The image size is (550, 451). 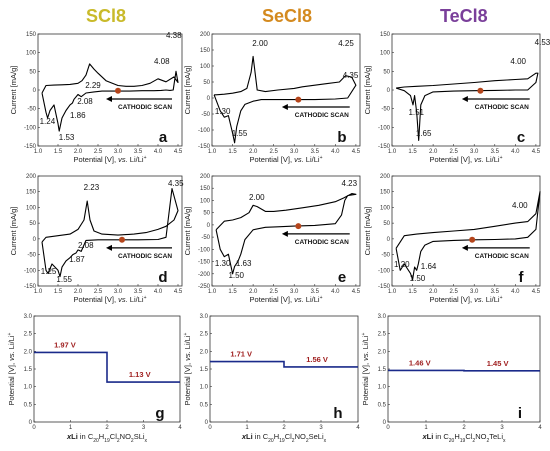 I want to click on panel-letter: b, so click(x=341, y=137).